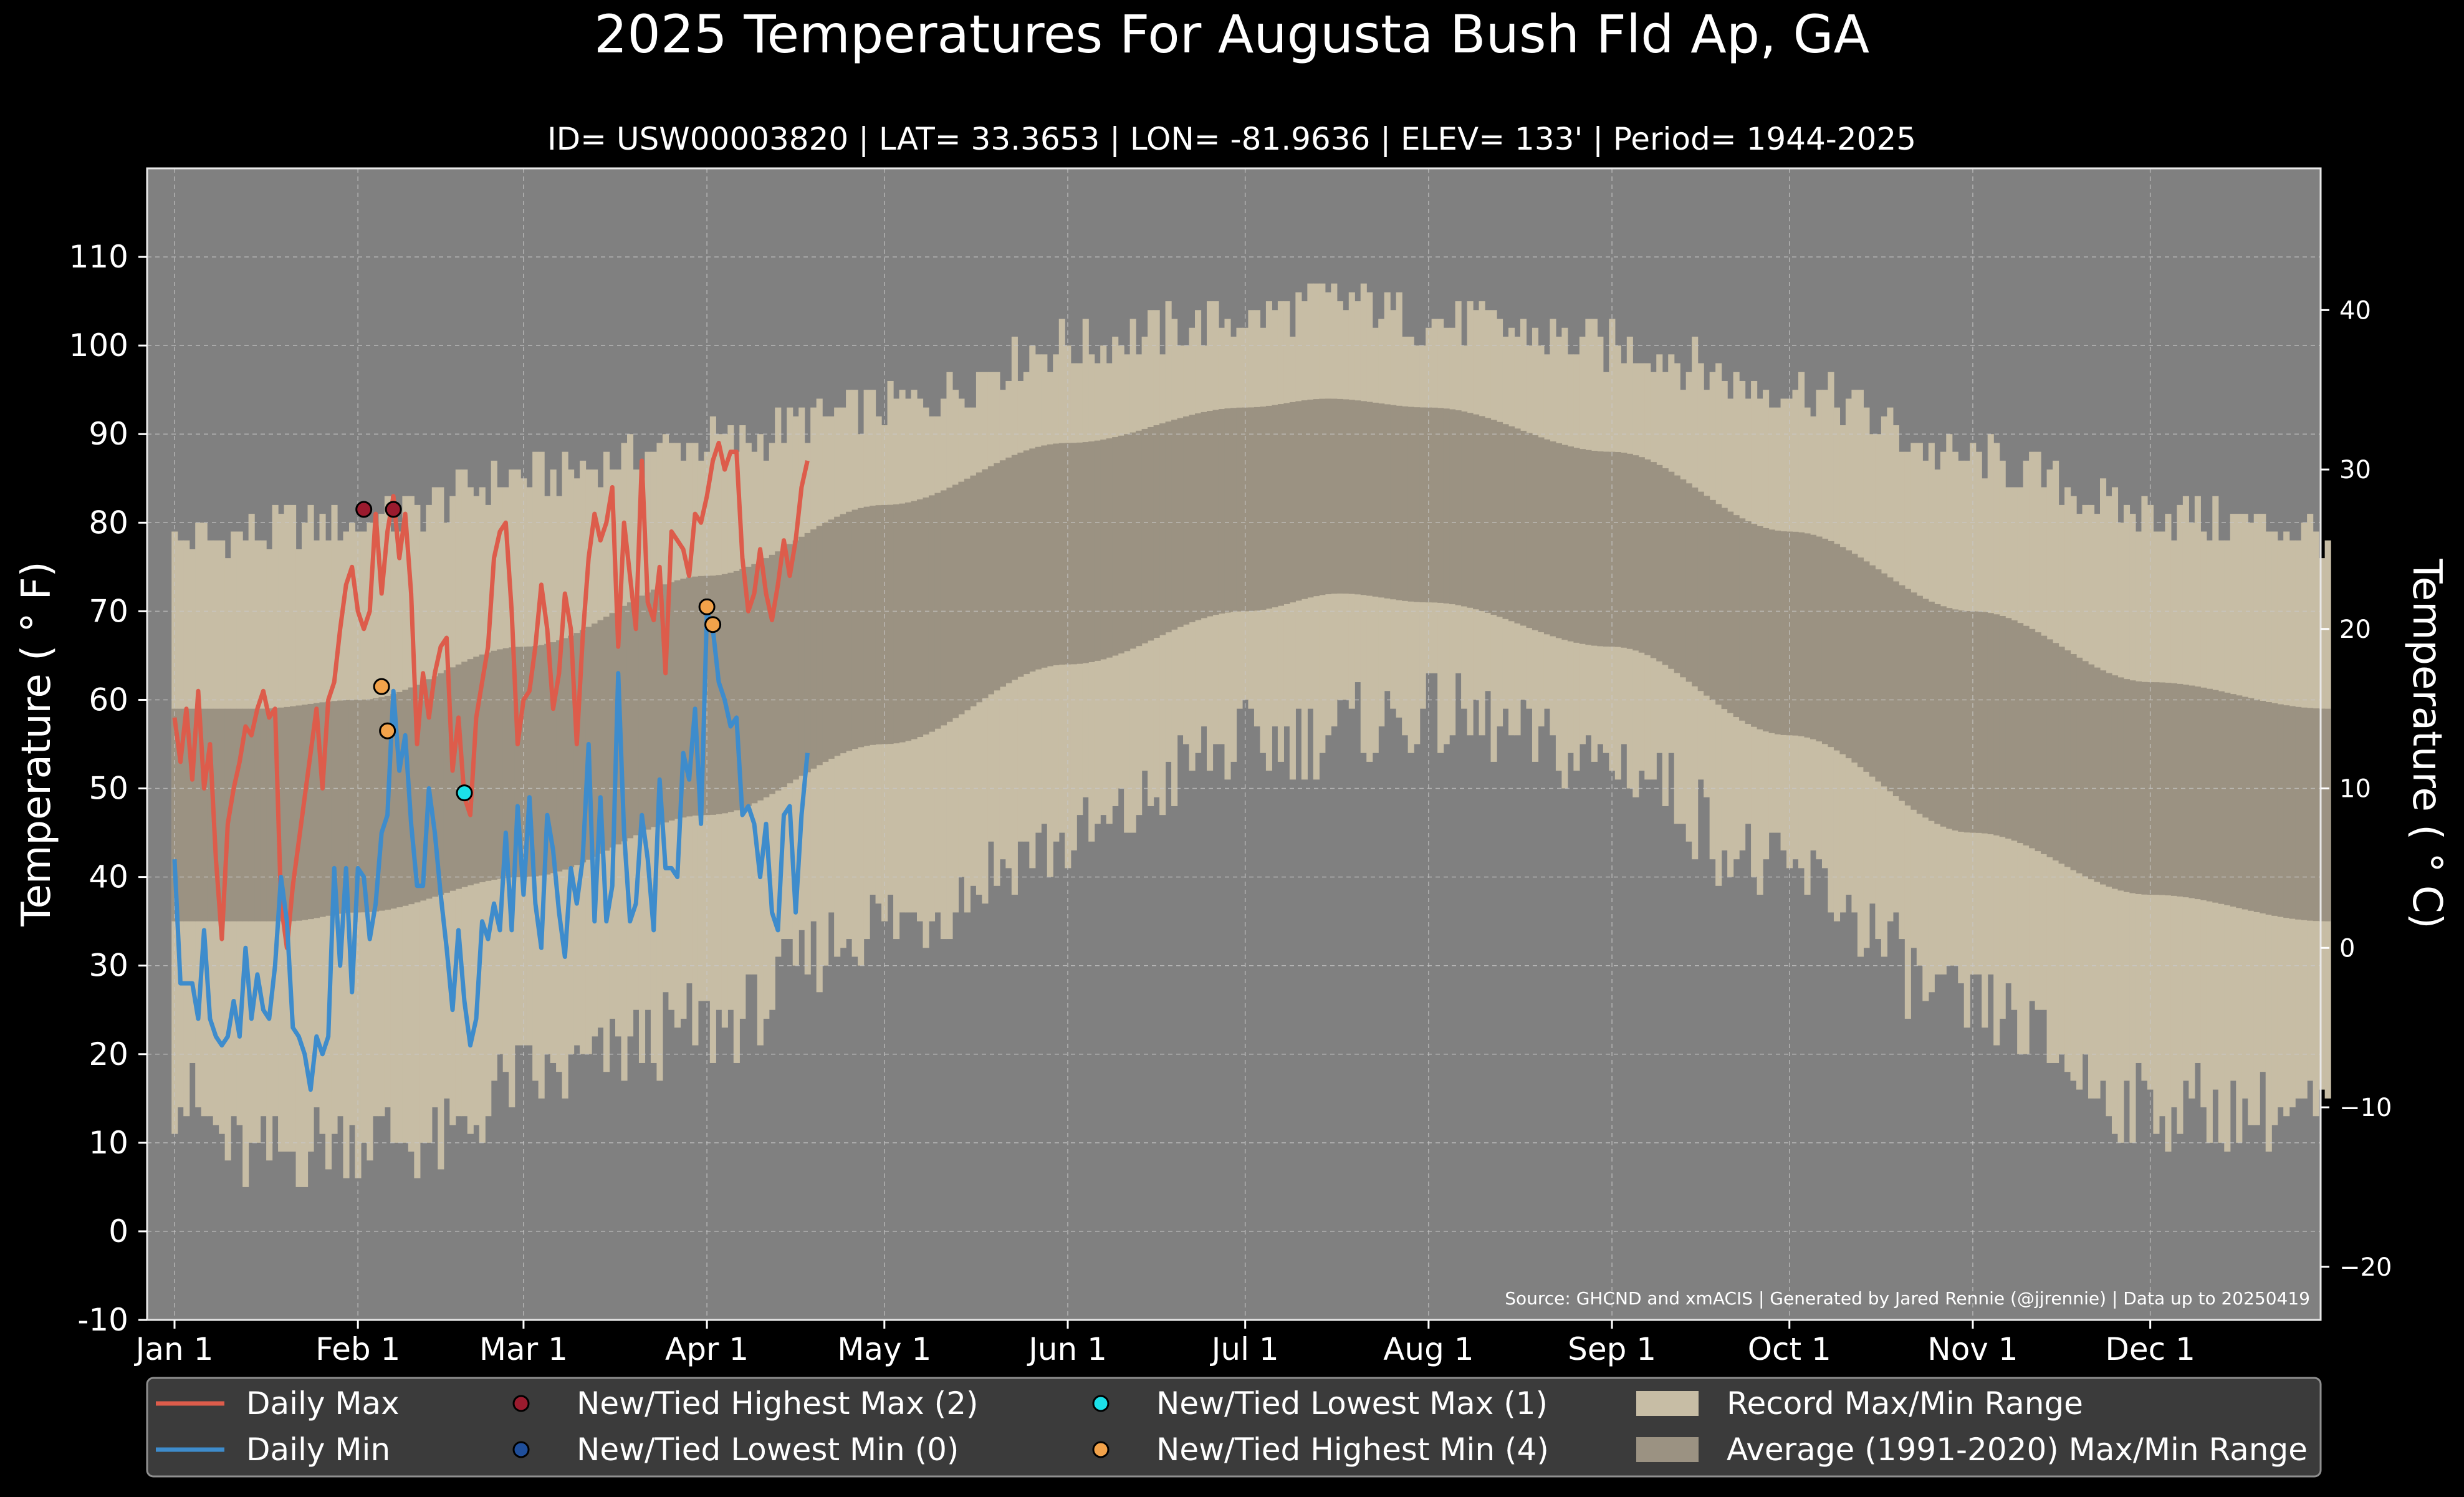 The image size is (2464, 1497). Describe the element at coordinates (109, 1054) in the screenshot. I see `y-tick-label-f: 20` at that location.